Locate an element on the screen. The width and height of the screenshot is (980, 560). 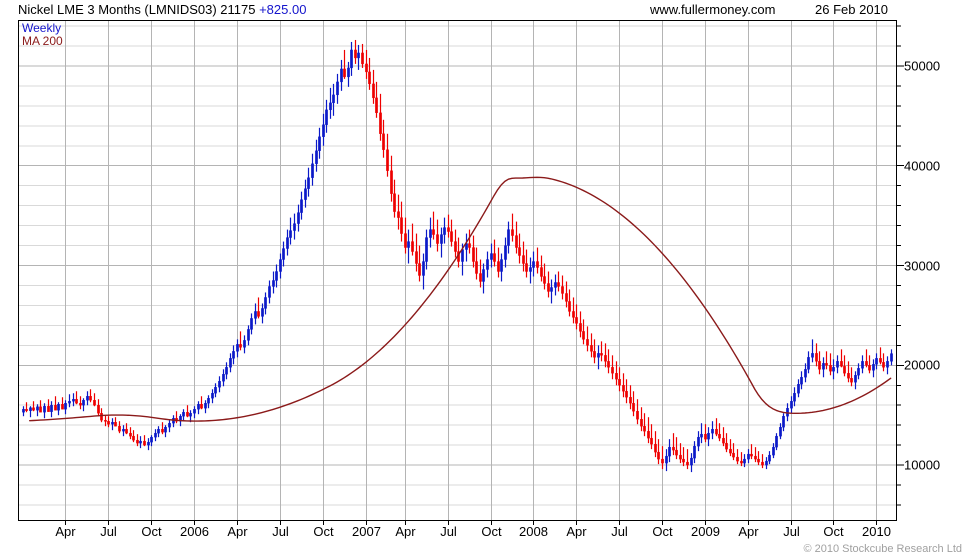
legend-item-ma200: MA 200 is located at coordinates (42, 41).